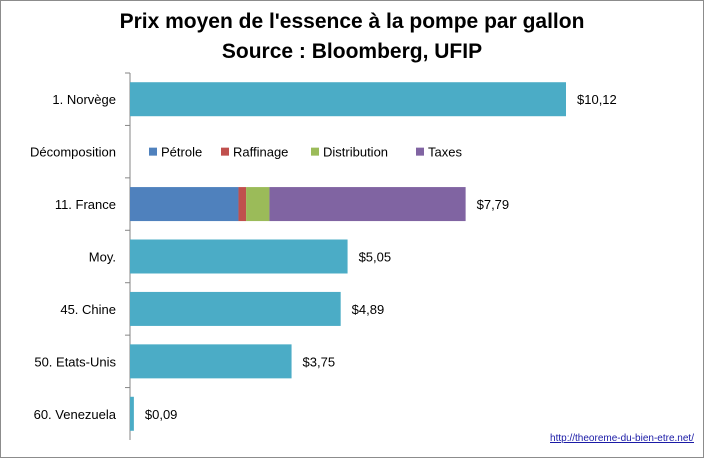  Describe the element at coordinates (211, 361) in the screenshot. I see `bar-50-etats-unis` at that location.